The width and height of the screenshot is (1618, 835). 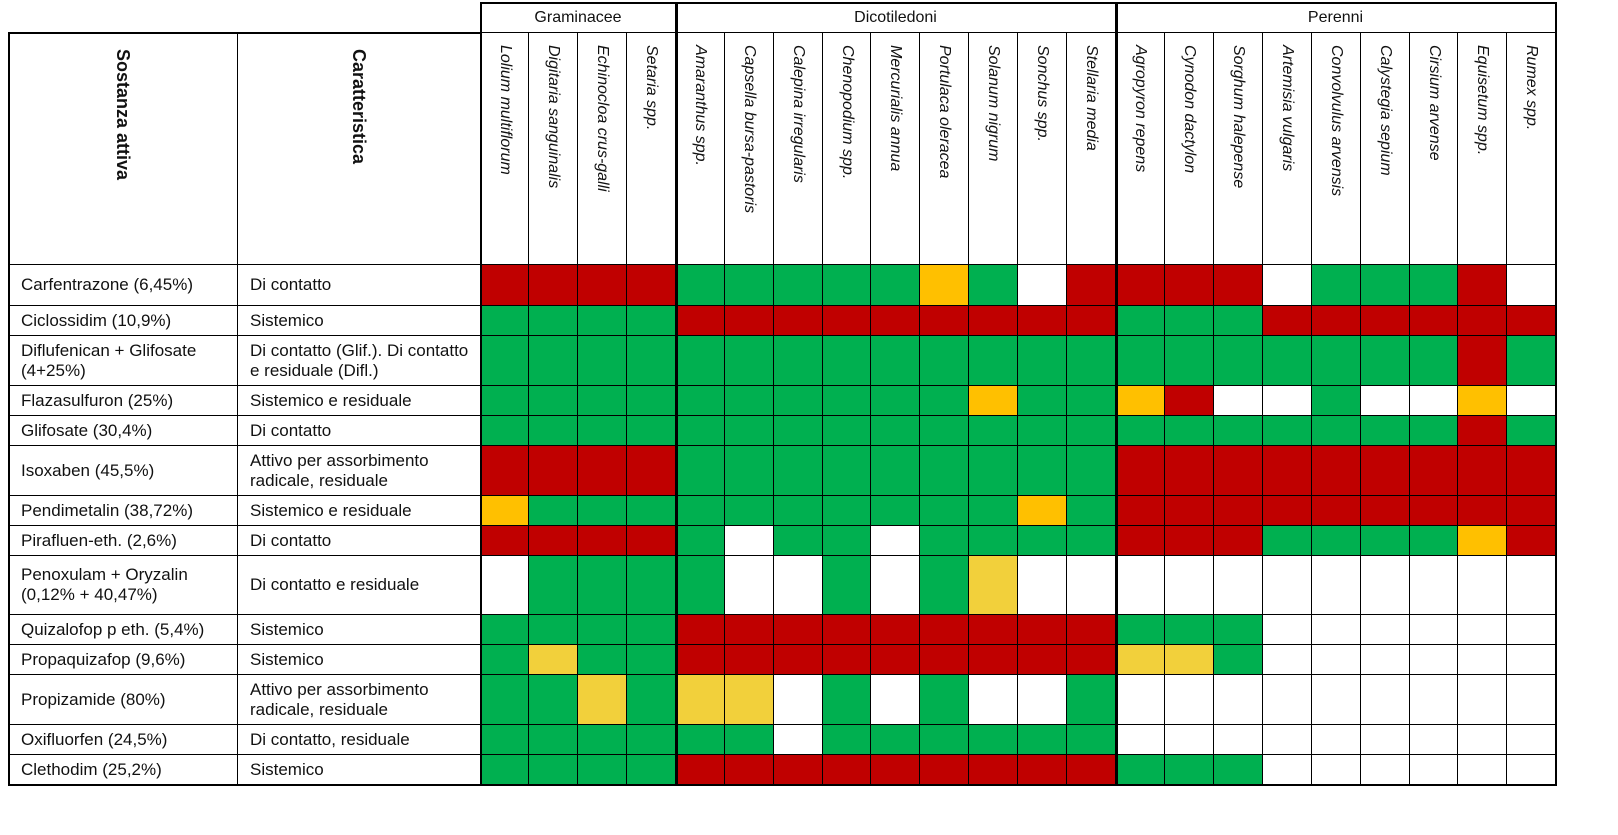 I want to click on species-header: Digitaria sanguinalis, so click(x=553, y=149).